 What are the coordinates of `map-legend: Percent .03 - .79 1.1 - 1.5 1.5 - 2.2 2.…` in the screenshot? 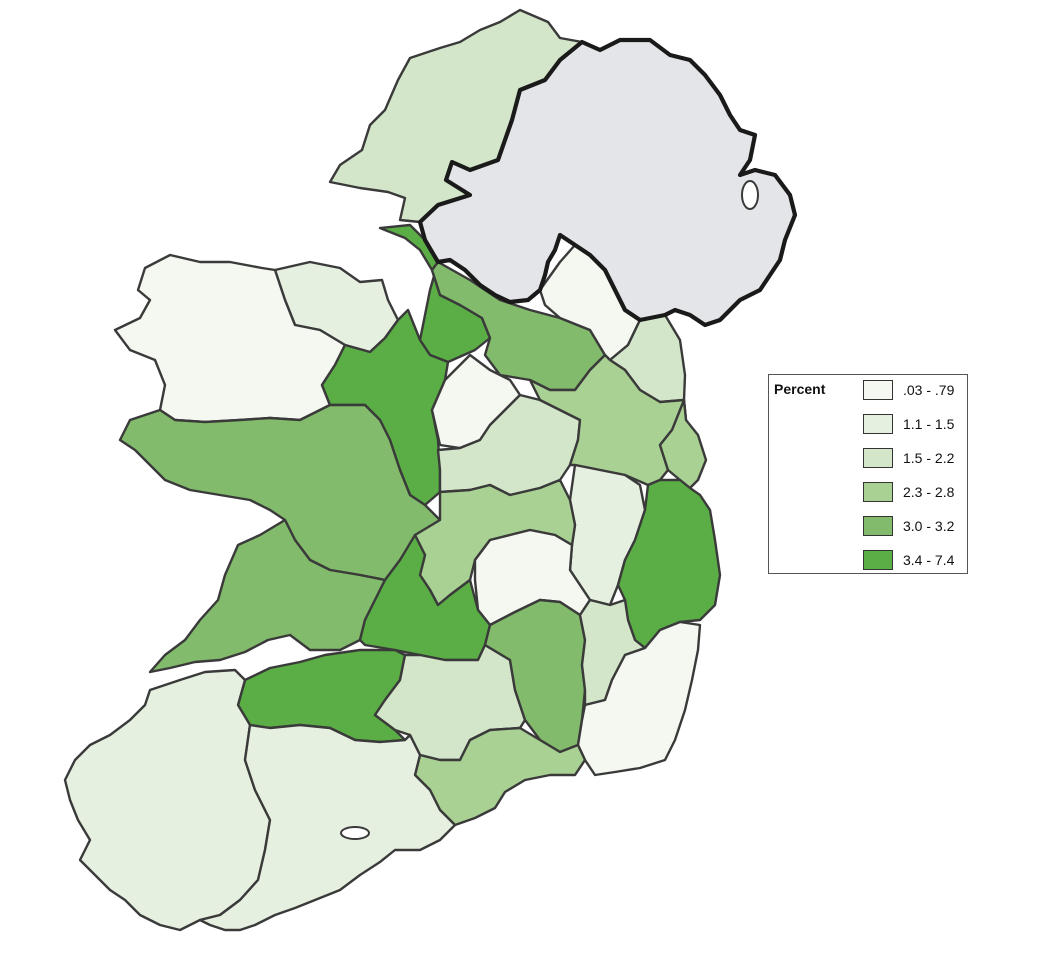 It's located at (868, 474).